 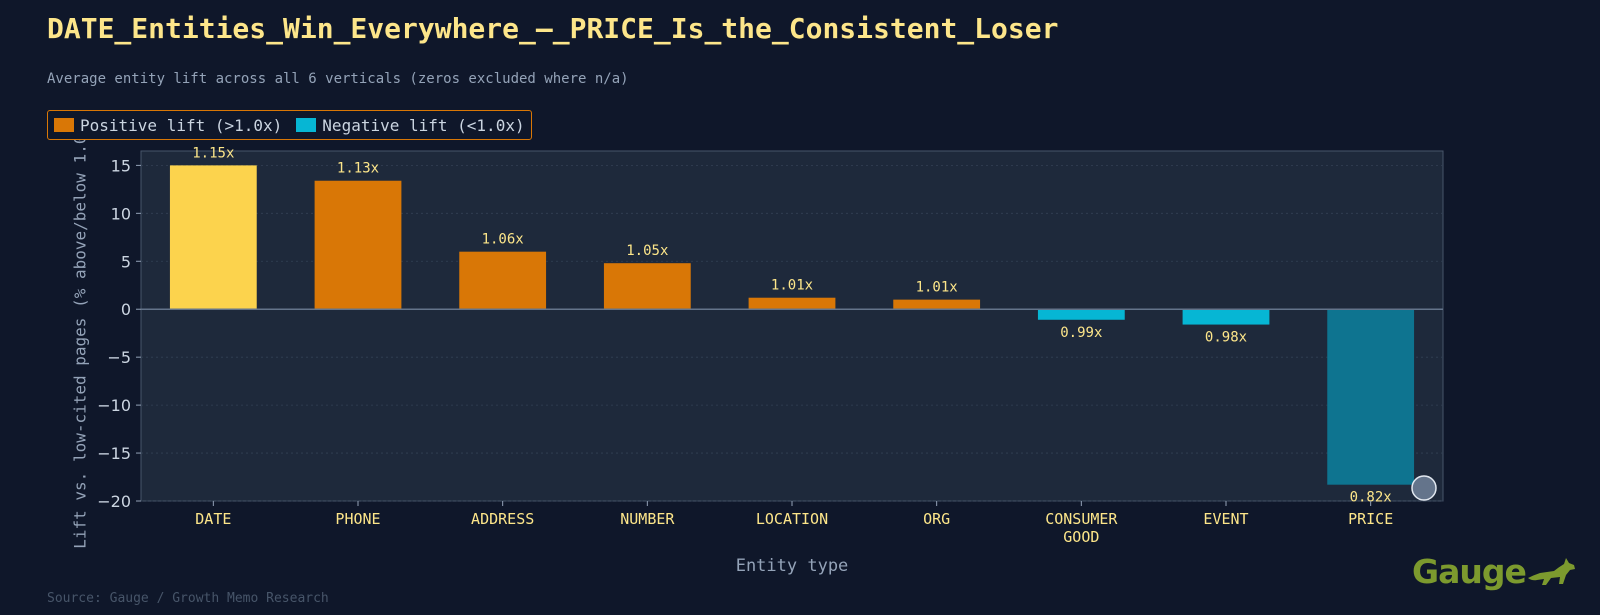 What do you see at coordinates (126, 309) in the screenshot?
I see `y-tick-label: 0` at bounding box center [126, 309].